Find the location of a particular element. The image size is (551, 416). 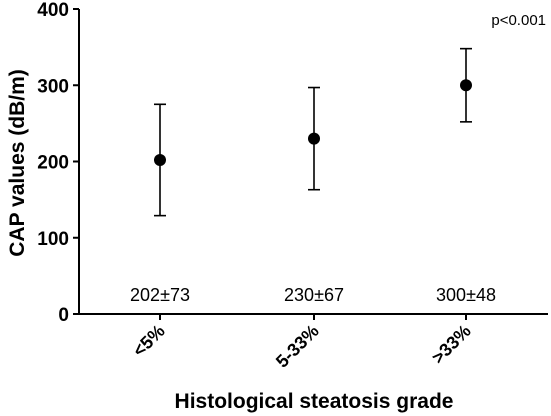

data-label: 202±73 is located at coordinates (160, 295).